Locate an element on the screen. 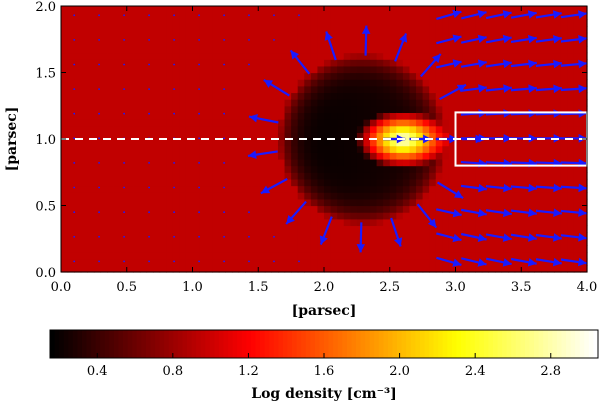  colorbar-tick-label: 1.6 is located at coordinates (324, 371).